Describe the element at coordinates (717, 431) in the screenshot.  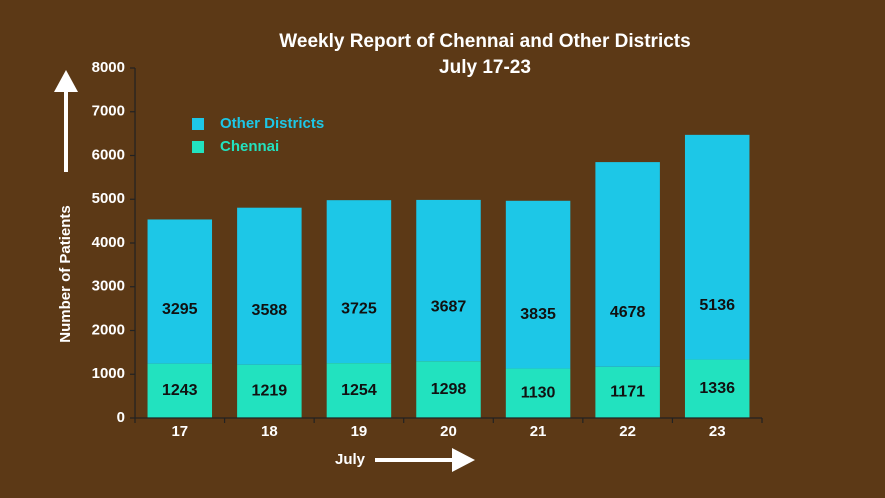
I see `x-tick-label: 23` at that location.